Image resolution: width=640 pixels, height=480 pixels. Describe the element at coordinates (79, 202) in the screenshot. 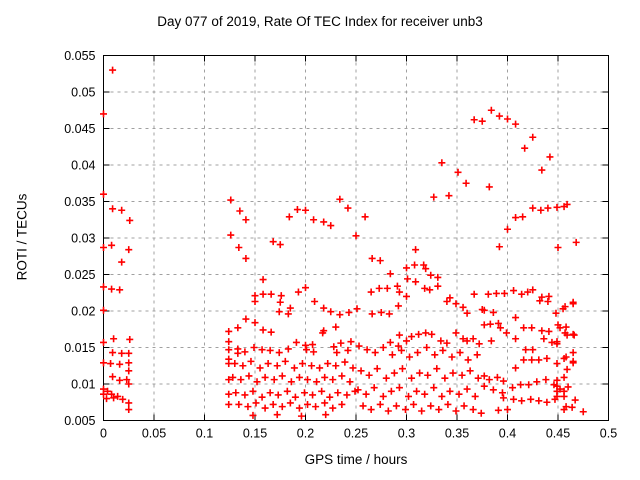

I see `y-tick-label: 0.035` at that location.